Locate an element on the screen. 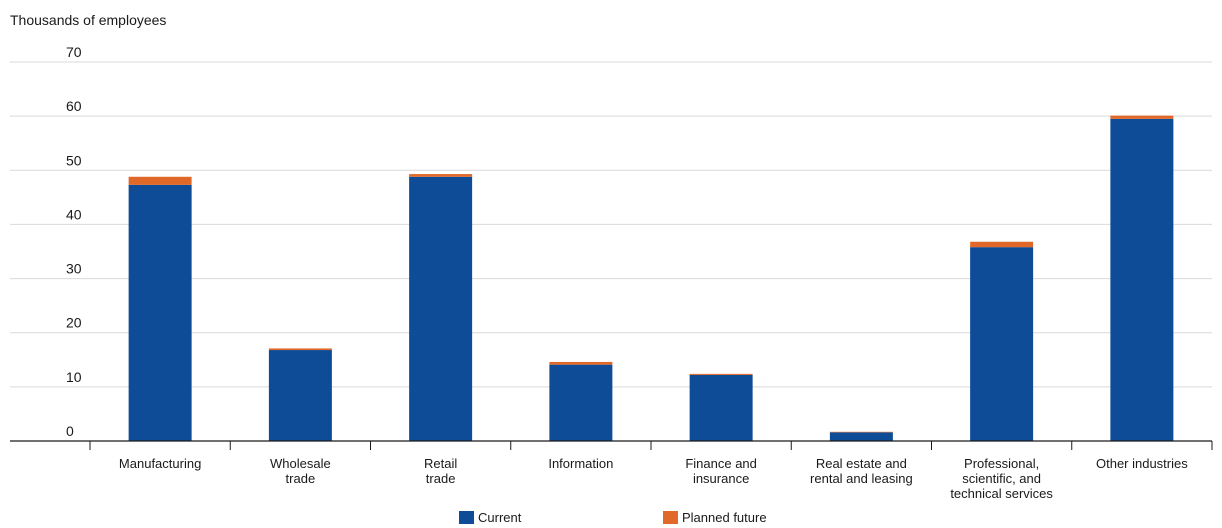  x-category-label: Manufacturing is located at coordinates (160, 463).